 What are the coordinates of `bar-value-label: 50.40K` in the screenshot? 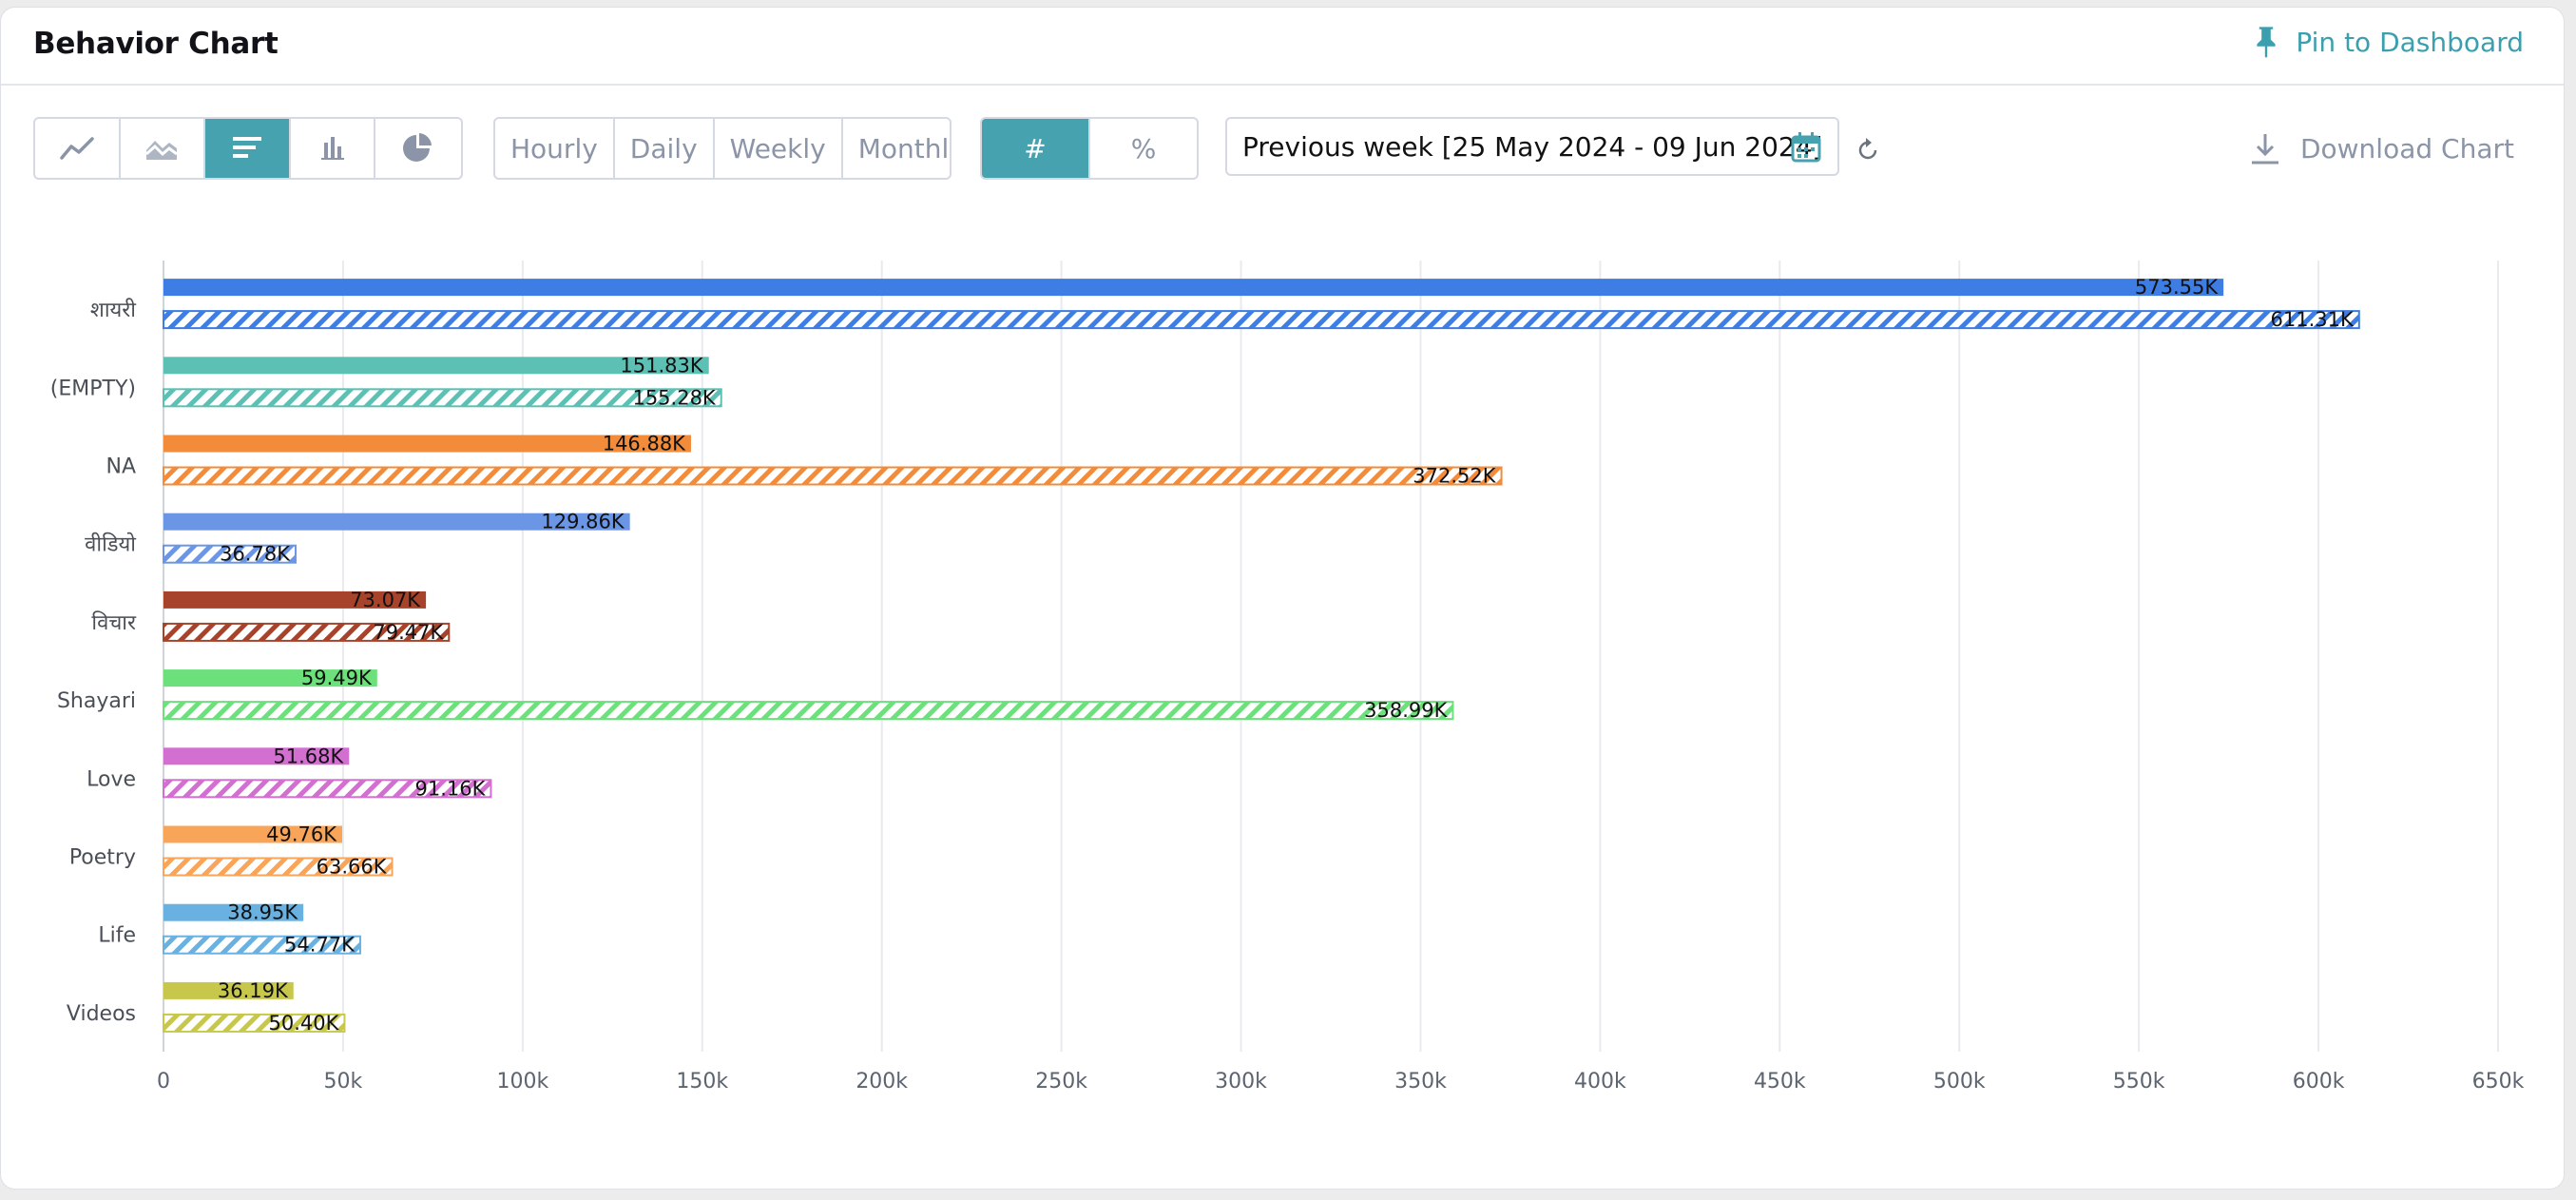 It's located at (304, 1023).